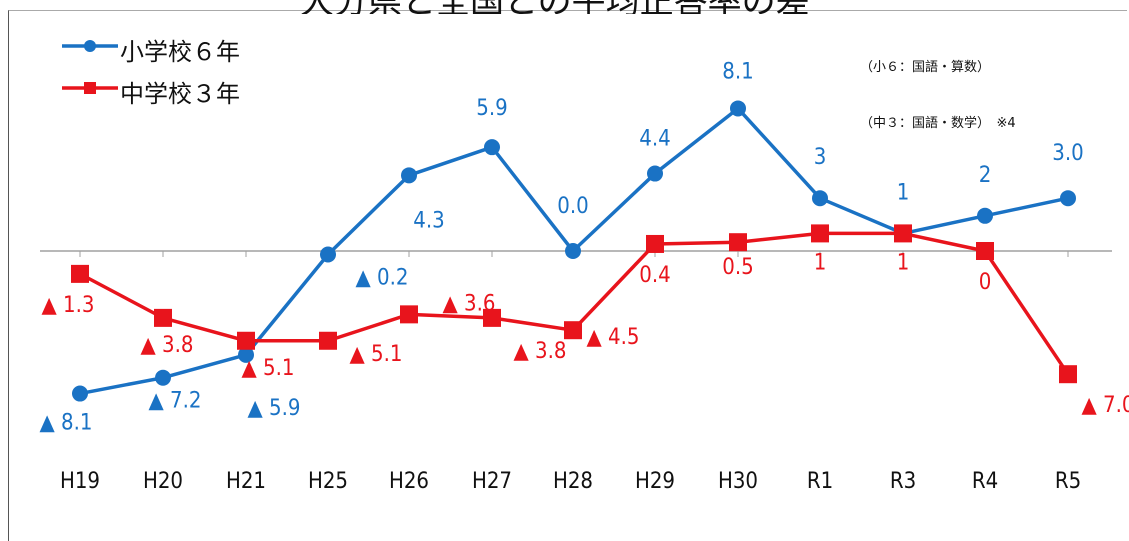  I want to click on data-label-elementary: ▲ 0.2, so click(382, 278).